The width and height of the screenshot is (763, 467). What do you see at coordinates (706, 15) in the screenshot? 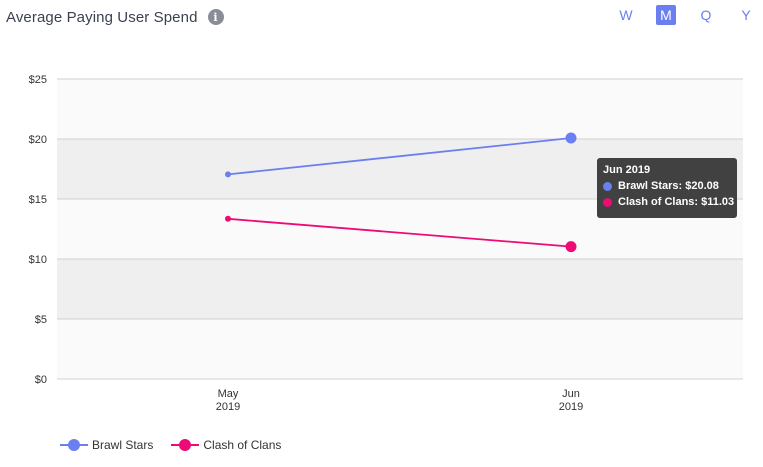
I see `period-quarter-button: Q` at bounding box center [706, 15].